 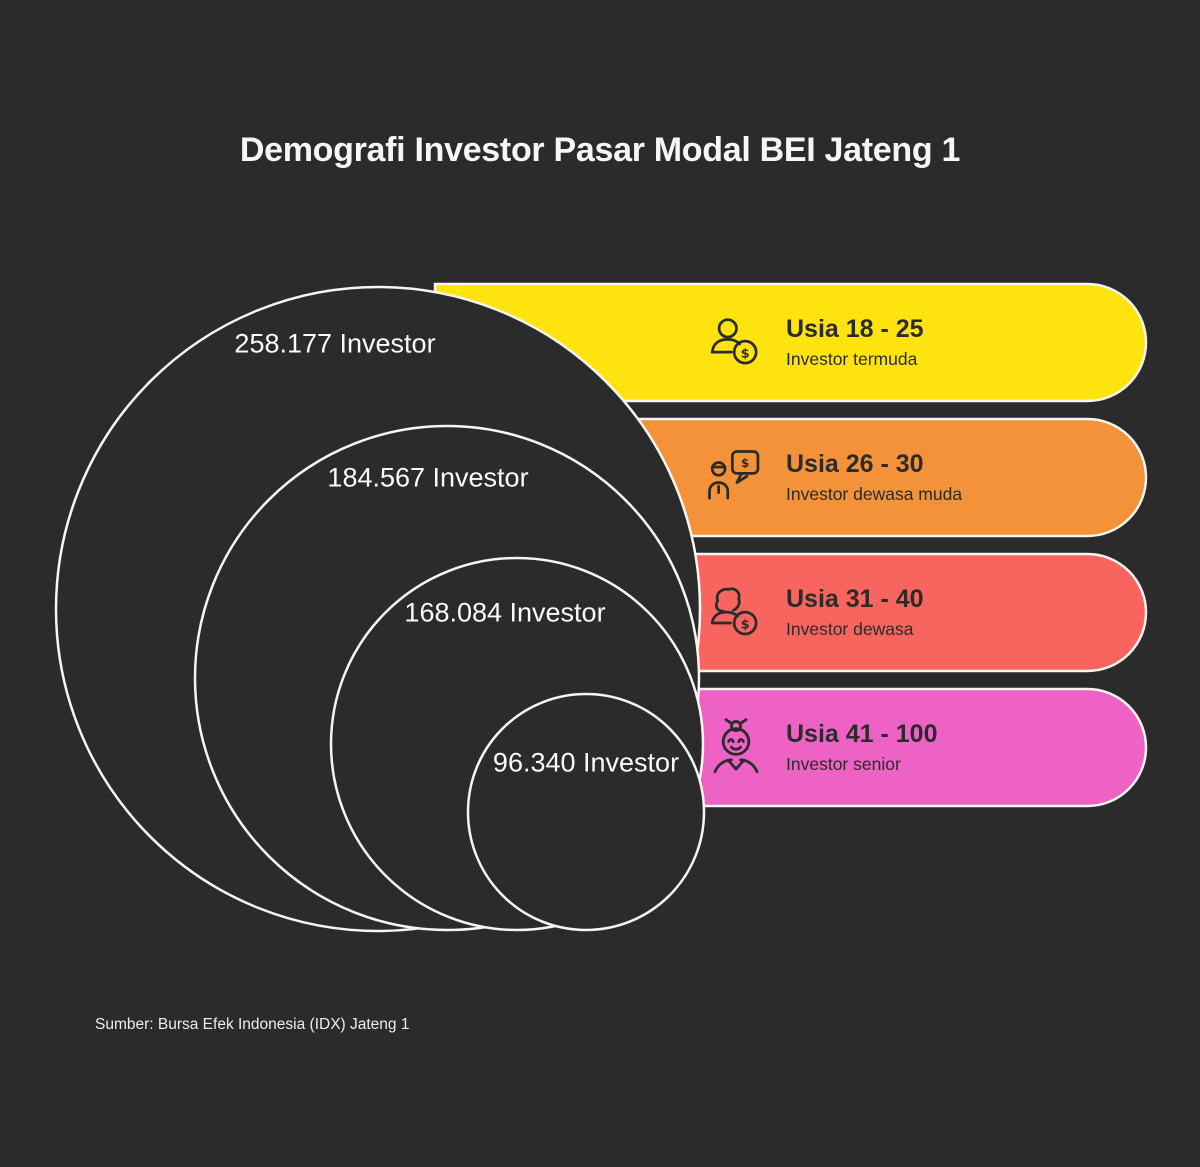 I want to click on young-investor-icon: $, so click(x=734, y=340).